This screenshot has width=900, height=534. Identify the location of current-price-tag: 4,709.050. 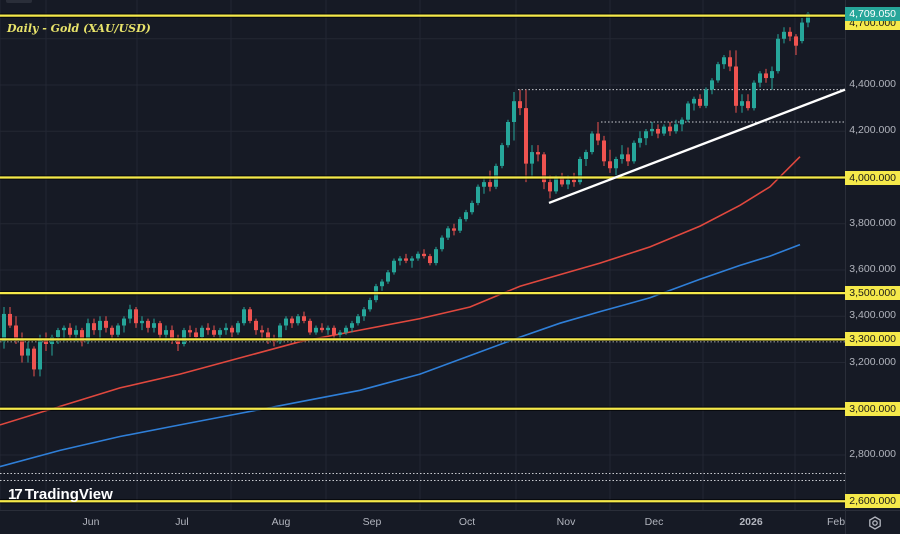
(872, 14).